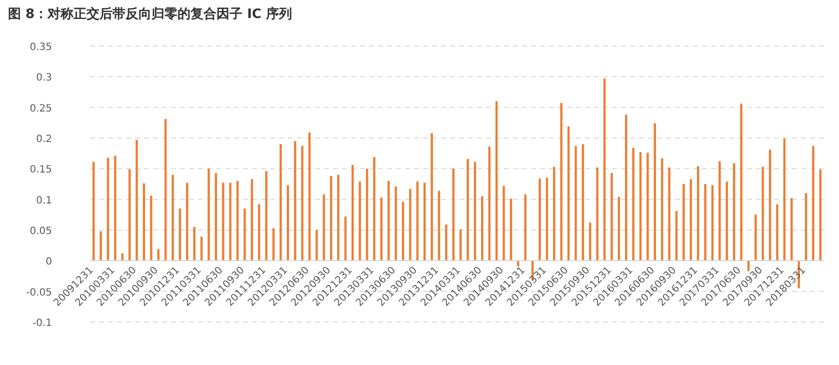 The height and width of the screenshot is (365, 839). Describe the element at coordinates (150, 14) in the screenshot. I see `chart-title: 图 8：对称正交后带反向归零的复合因子 IC 序列` at that location.